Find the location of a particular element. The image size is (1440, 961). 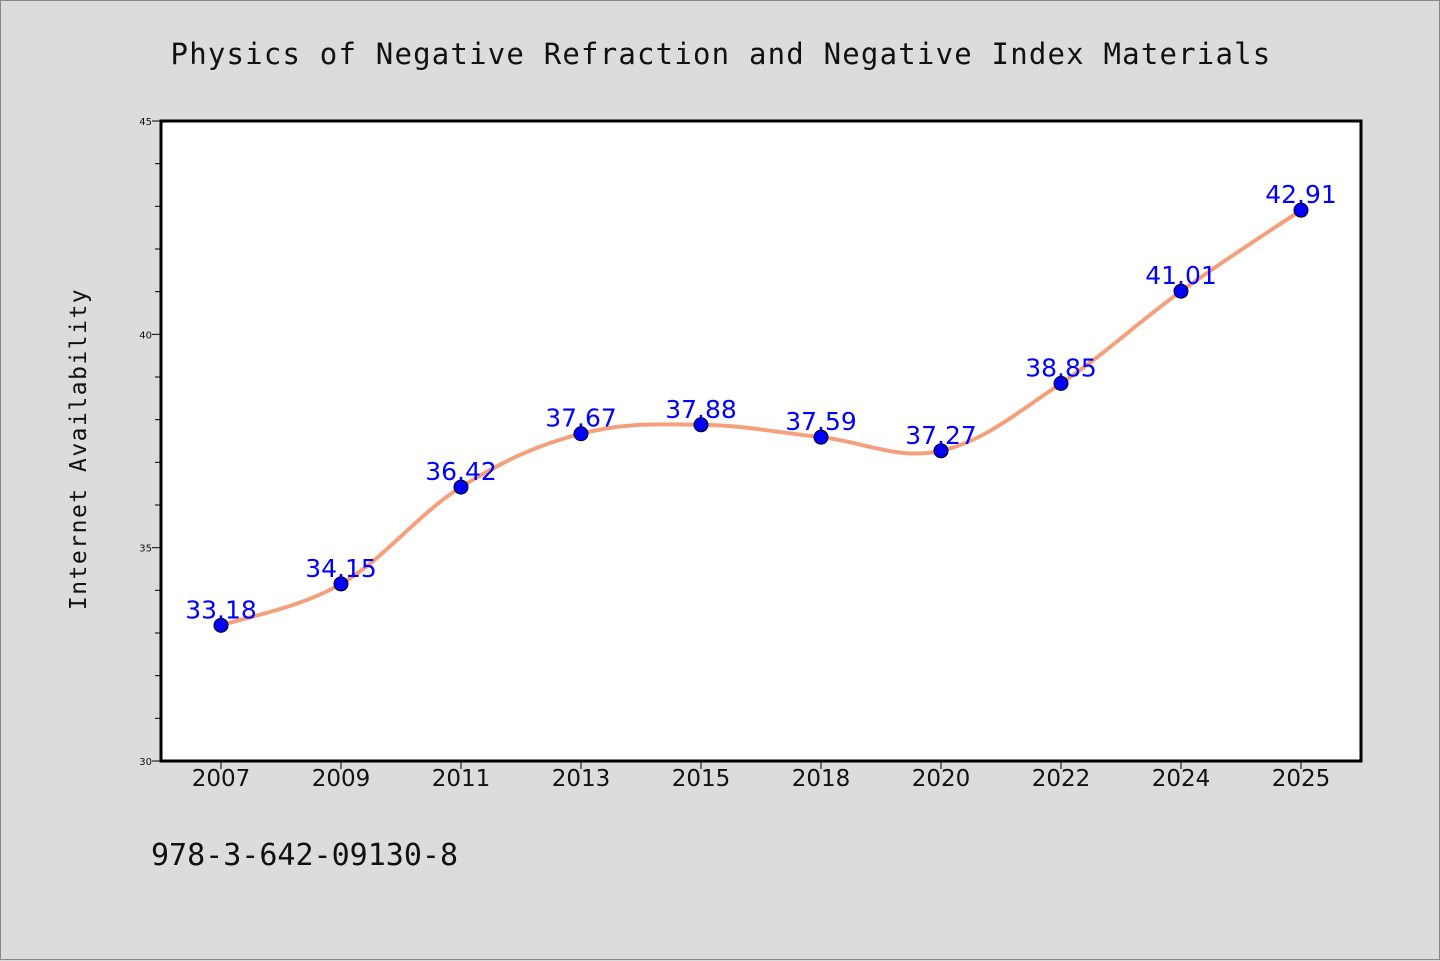

y-tick-label: 40 is located at coordinates (145, 335).